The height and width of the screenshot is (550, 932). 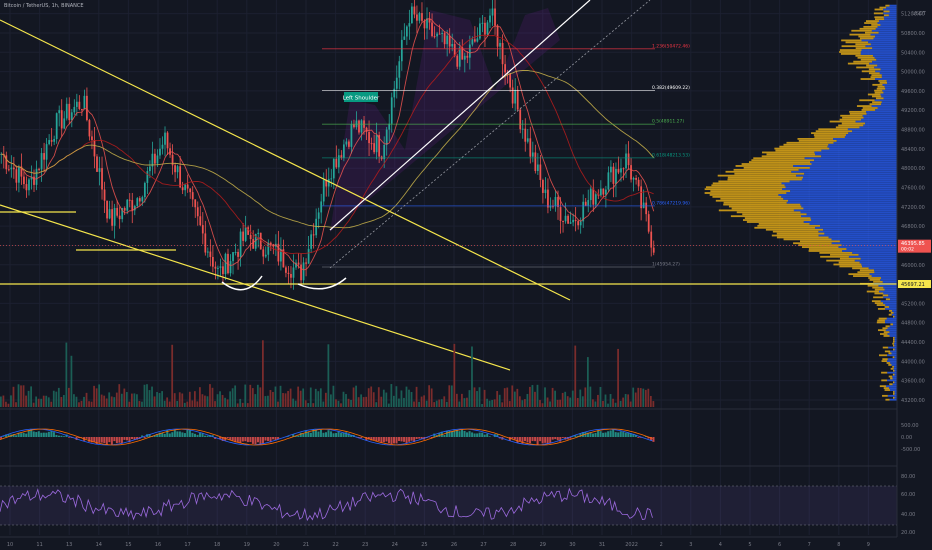 I want to click on price-tick-label: 44800.00, so click(x=913, y=324).